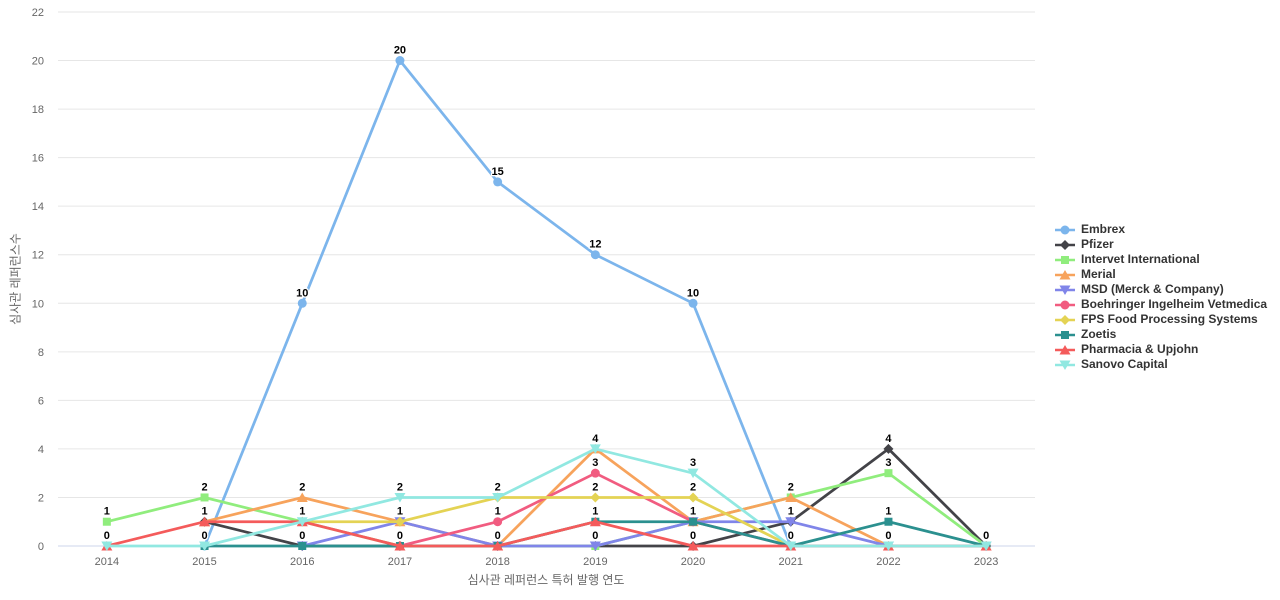 The height and width of the screenshot is (600, 1280). What do you see at coordinates (1160, 244) in the screenshot?
I see `legend-item-pfizer: Pfizer` at bounding box center [1160, 244].